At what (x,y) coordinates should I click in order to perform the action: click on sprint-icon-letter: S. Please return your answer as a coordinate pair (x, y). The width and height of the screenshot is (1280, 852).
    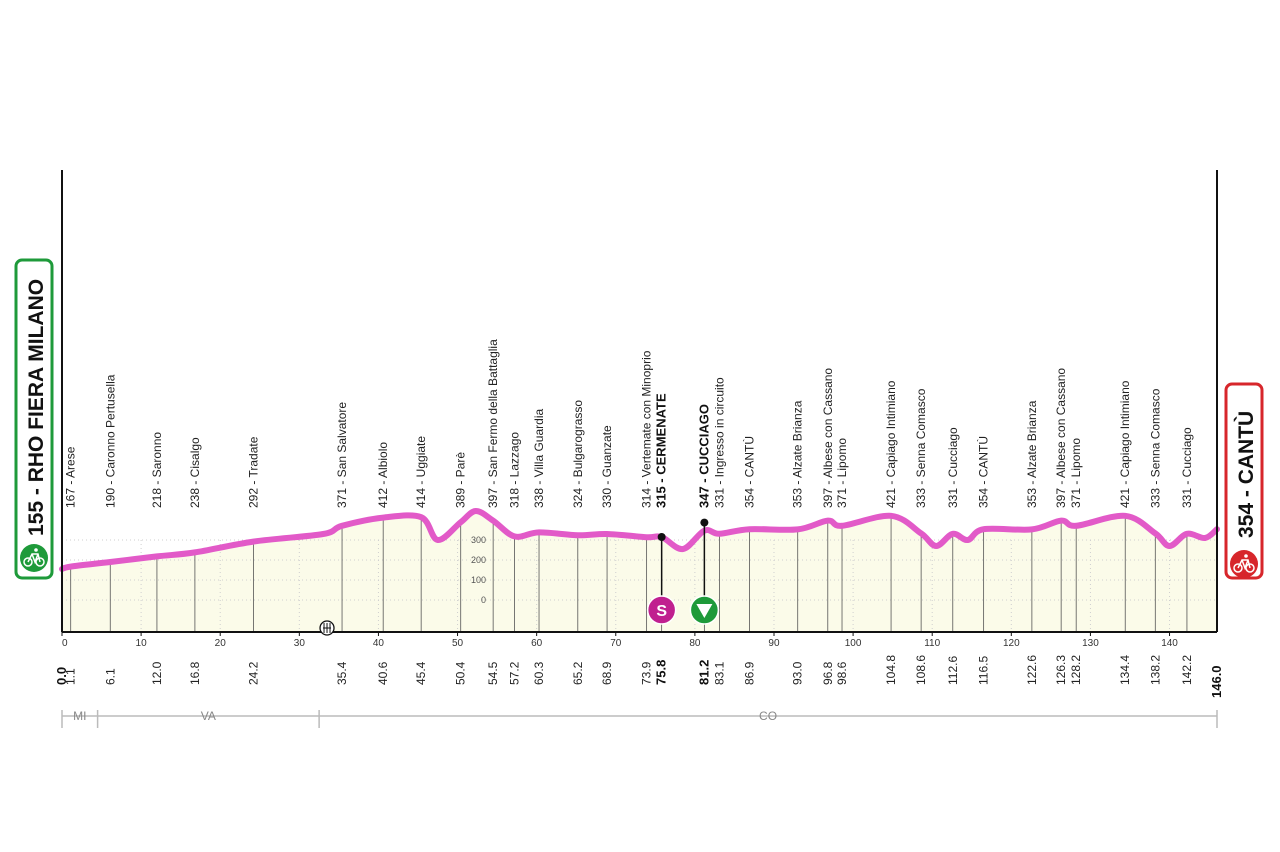
    Looking at the image, I should click on (661, 611).